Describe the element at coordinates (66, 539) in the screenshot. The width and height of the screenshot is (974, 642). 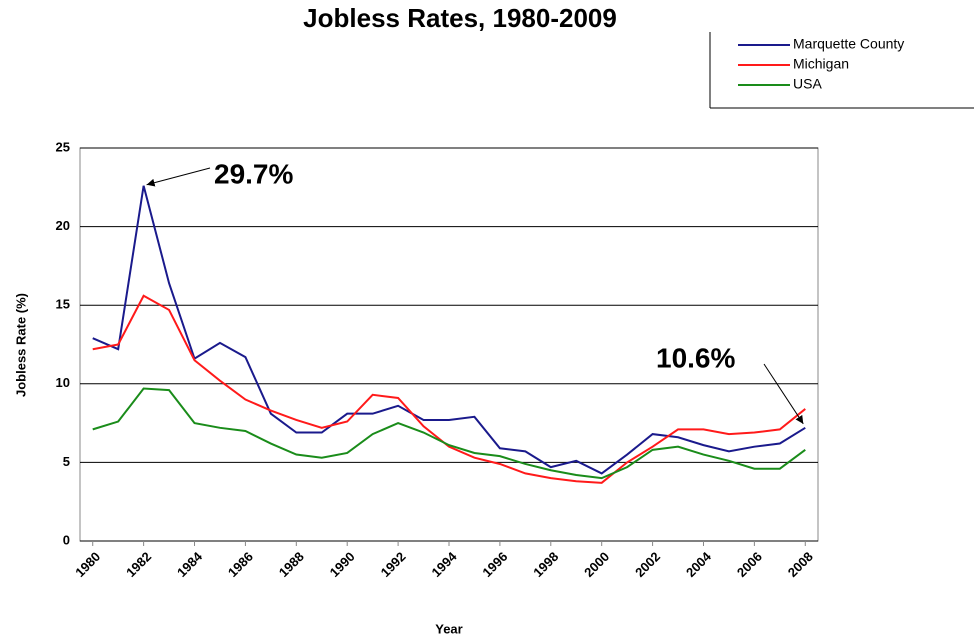
I see `y-tick-label: 0` at that location.